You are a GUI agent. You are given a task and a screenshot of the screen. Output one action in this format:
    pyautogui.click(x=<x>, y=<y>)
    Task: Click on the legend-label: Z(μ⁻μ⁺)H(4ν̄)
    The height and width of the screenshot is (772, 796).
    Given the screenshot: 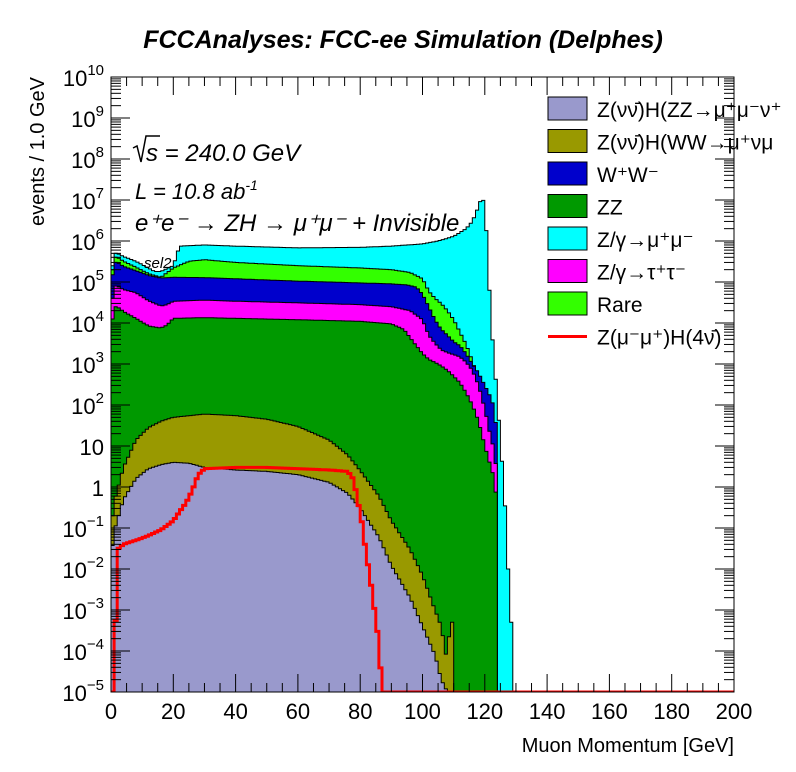 What is the action you would take?
    pyautogui.click(x=659, y=338)
    